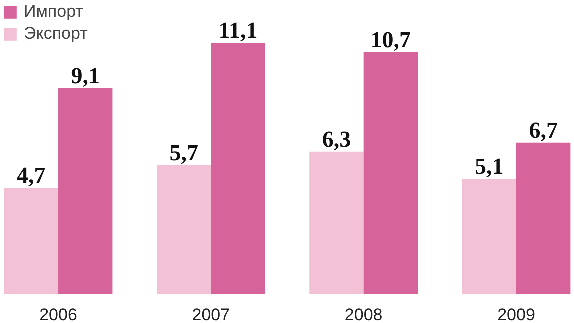  What do you see at coordinates (238, 31) in the screenshot?
I see `data-label: 11,1` at bounding box center [238, 31].